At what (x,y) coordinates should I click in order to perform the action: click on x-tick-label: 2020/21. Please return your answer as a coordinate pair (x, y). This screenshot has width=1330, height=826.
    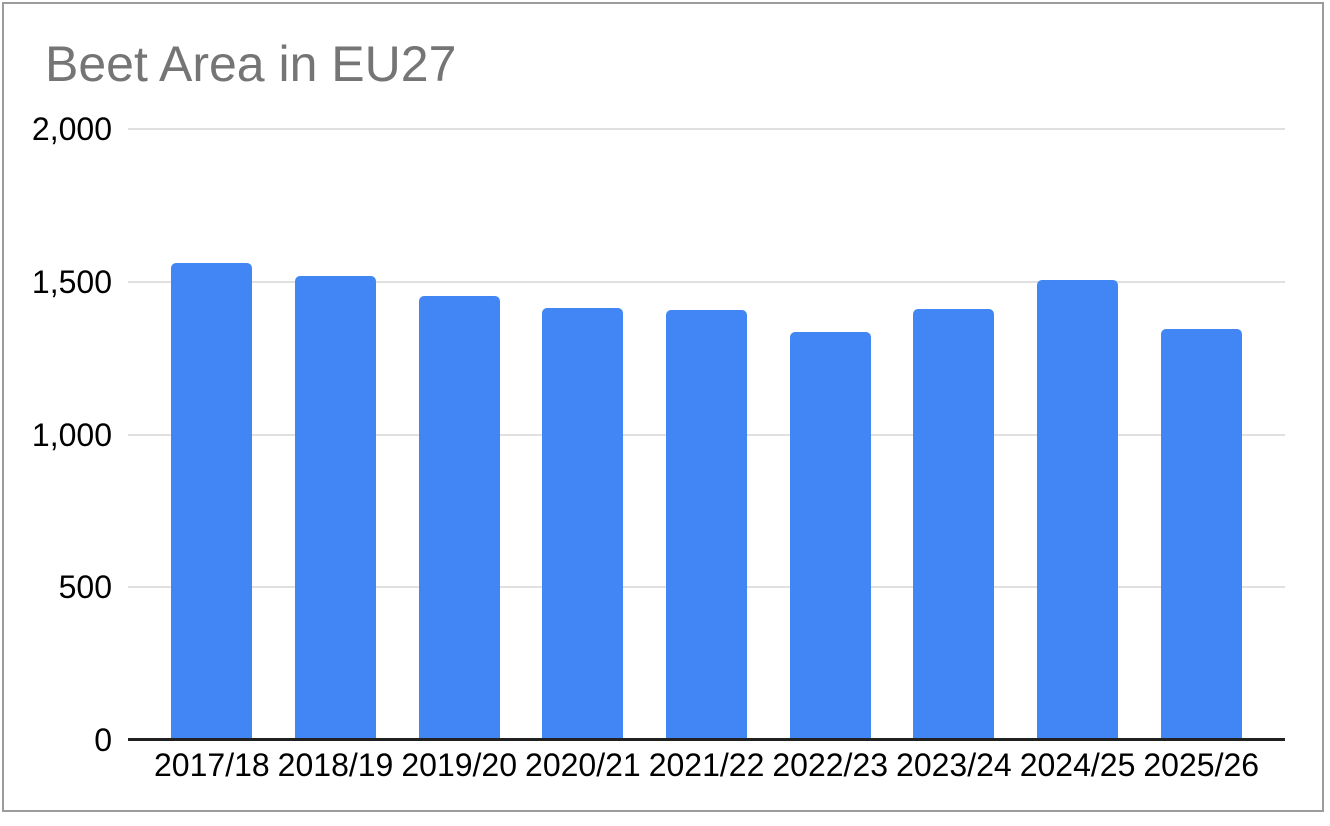
    Looking at the image, I should click on (583, 765).